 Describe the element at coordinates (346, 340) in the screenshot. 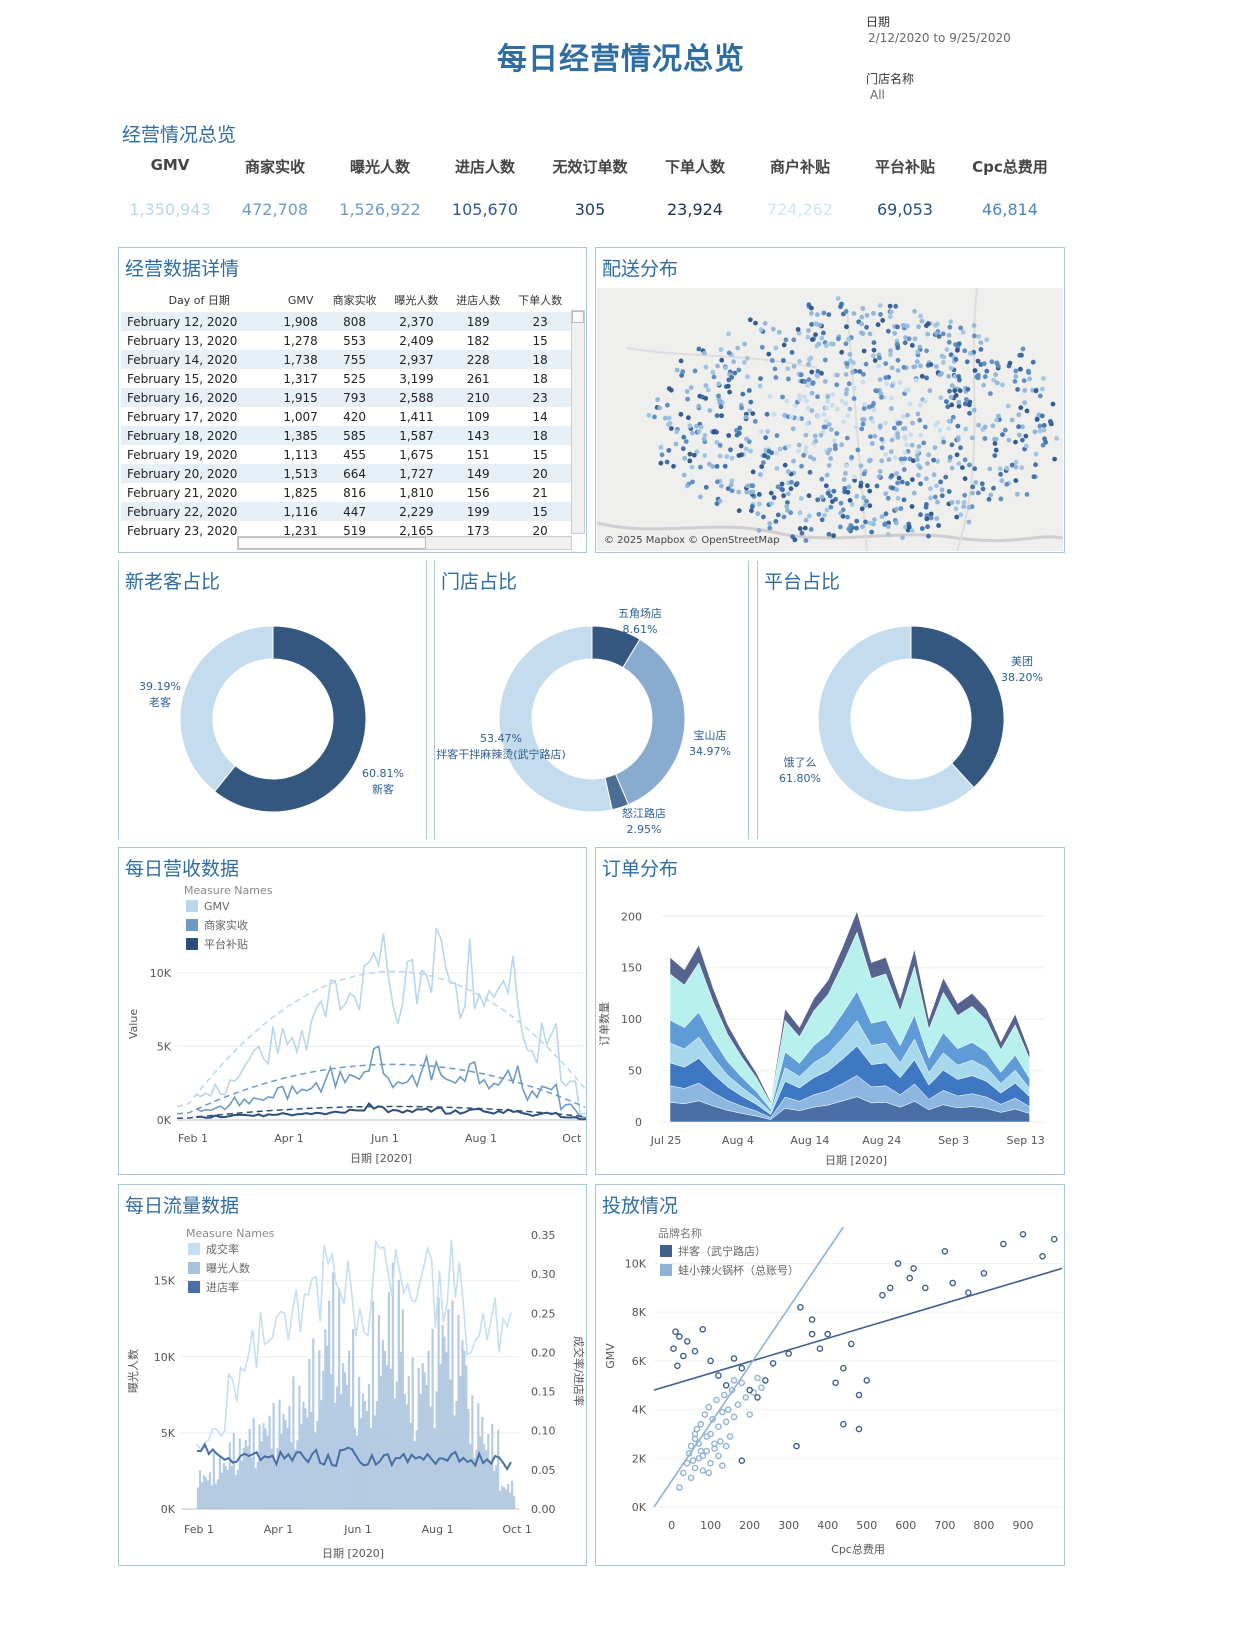

I see `table-row: February 13, 2020 1,278 553 2,409 182 15` at that location.